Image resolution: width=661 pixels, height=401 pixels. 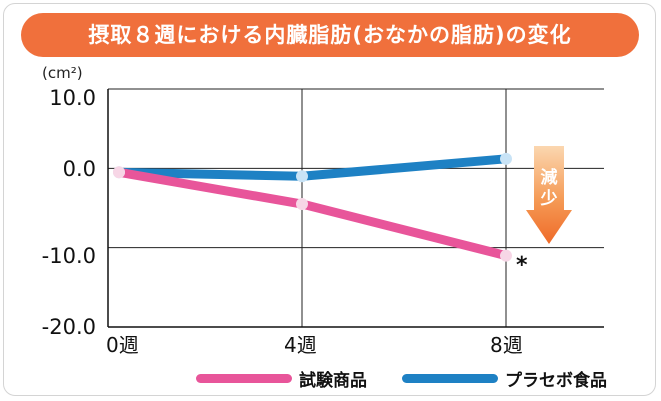 What do you see at coordinates (244, 378) in the screenshot?
I see `legend-swatch-test-product` at bounding box center [244, 378].